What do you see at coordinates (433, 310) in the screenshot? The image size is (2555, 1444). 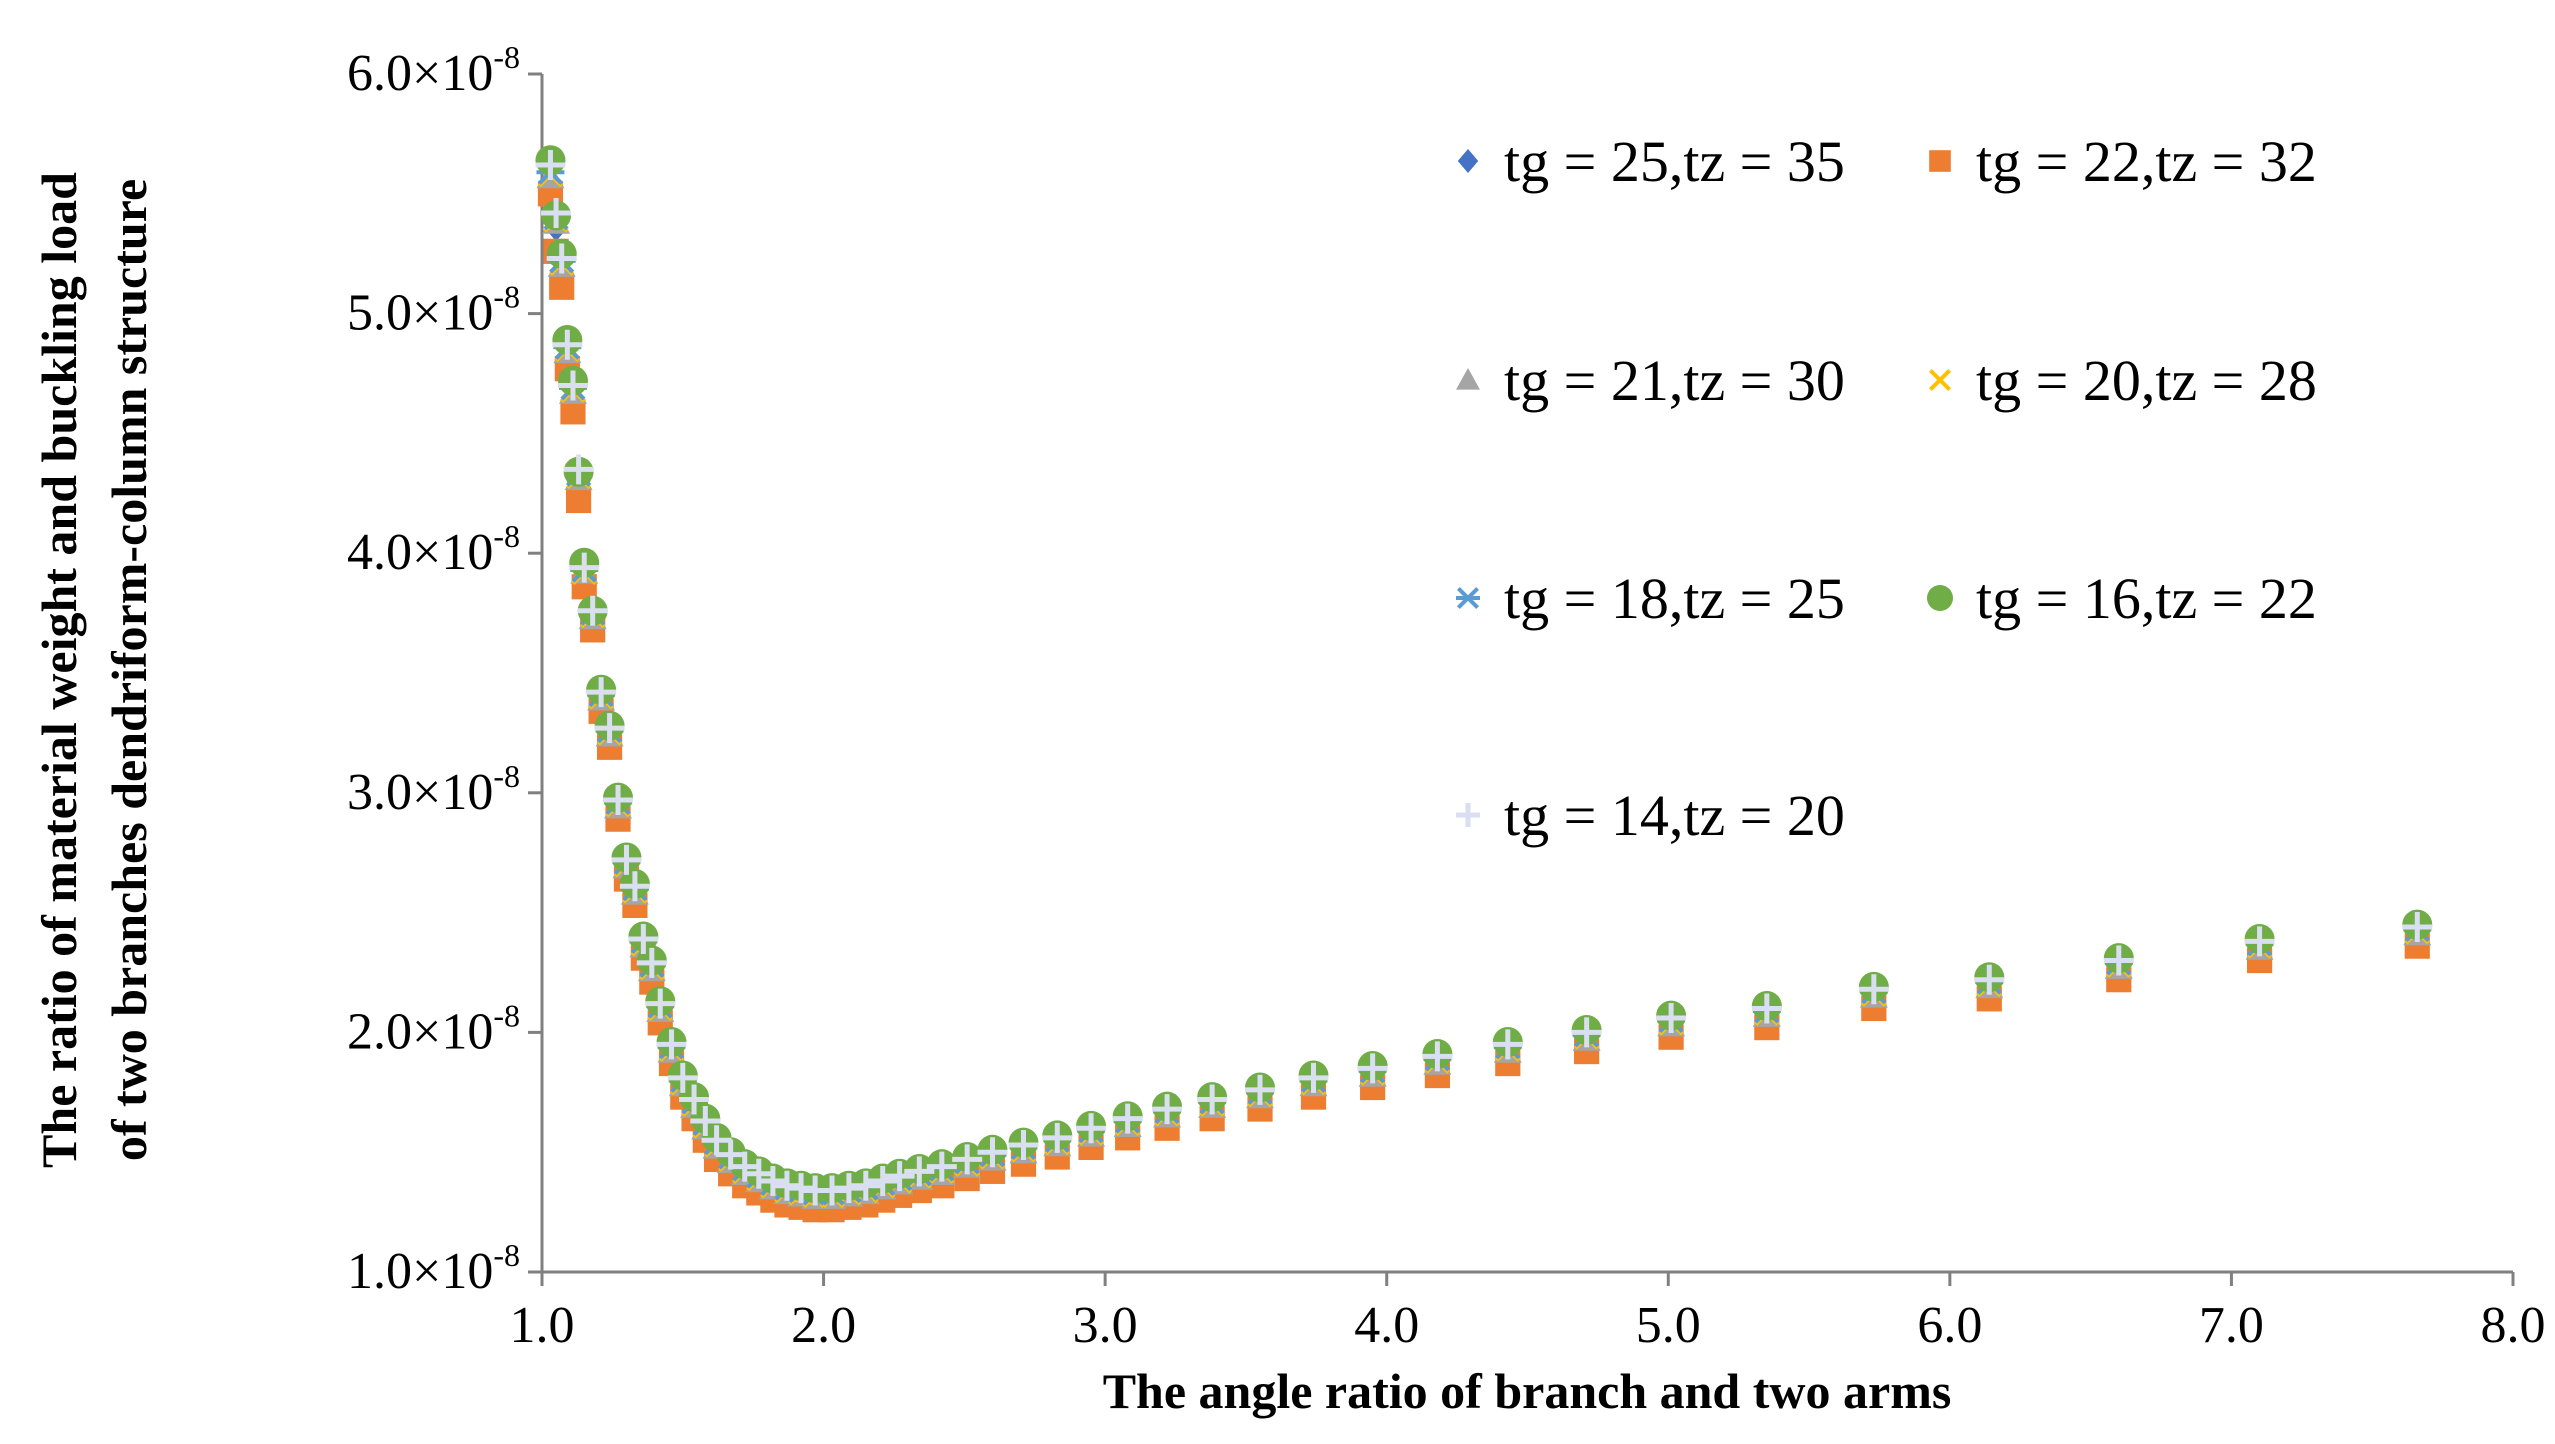 I see `y-tick-label: 5.0×10⁻⁸` at bounding box center [433, 310].